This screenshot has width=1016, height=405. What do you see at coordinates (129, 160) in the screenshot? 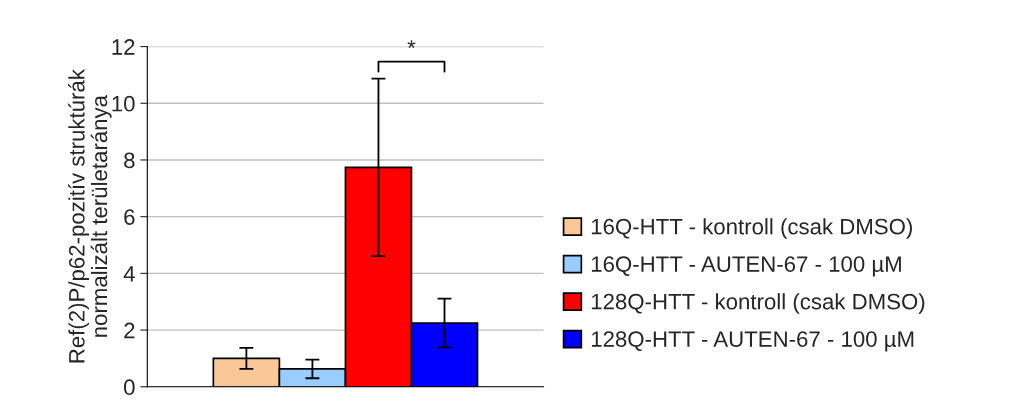
I see `y-tick-label: 8` at bounding box center [129, 160].